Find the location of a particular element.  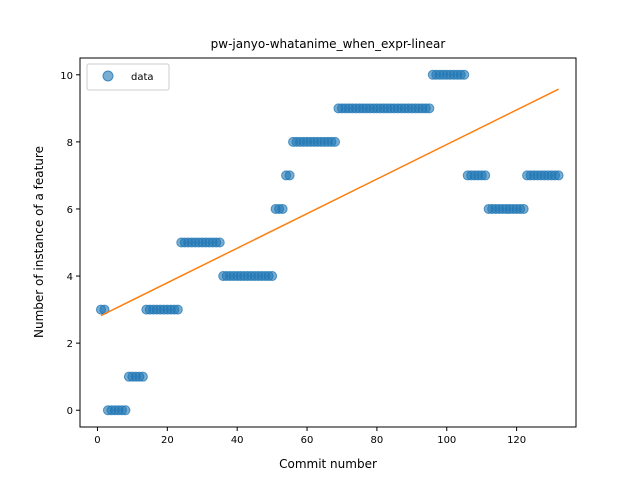

y-tick-label: 0 is located at coordinates (70, 411).